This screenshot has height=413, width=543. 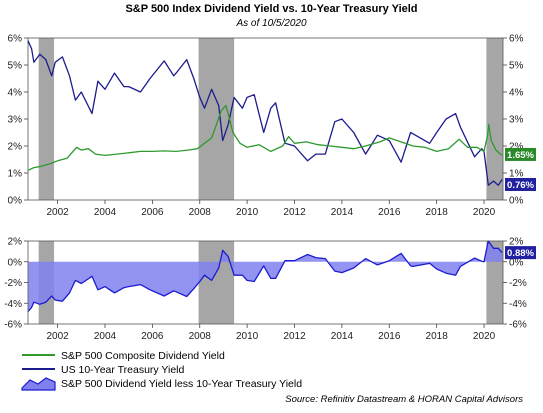 What do you see at coordinates (105, 212) in the screenshot?
I see `top-x-tick-label-2004: 2004` at bounding box center [105, 212].